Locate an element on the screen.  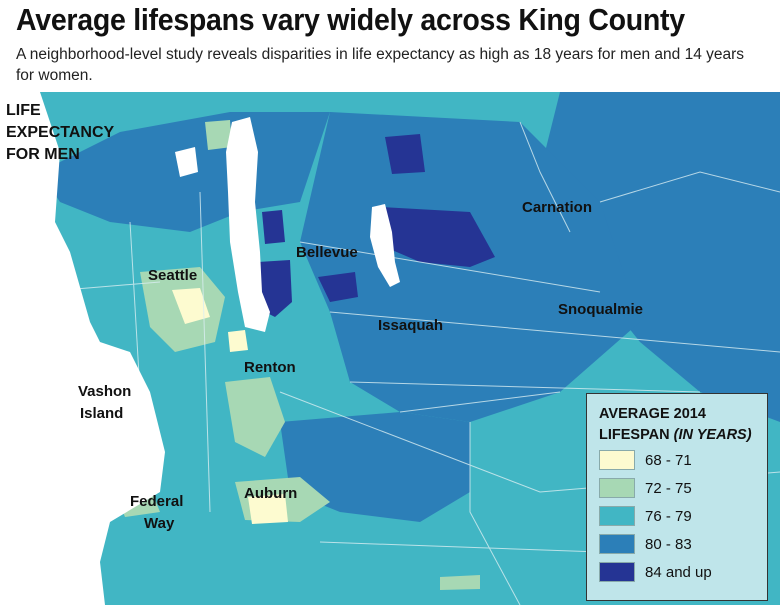
legend-item: 84 and up is located at coordinates (677, 572).